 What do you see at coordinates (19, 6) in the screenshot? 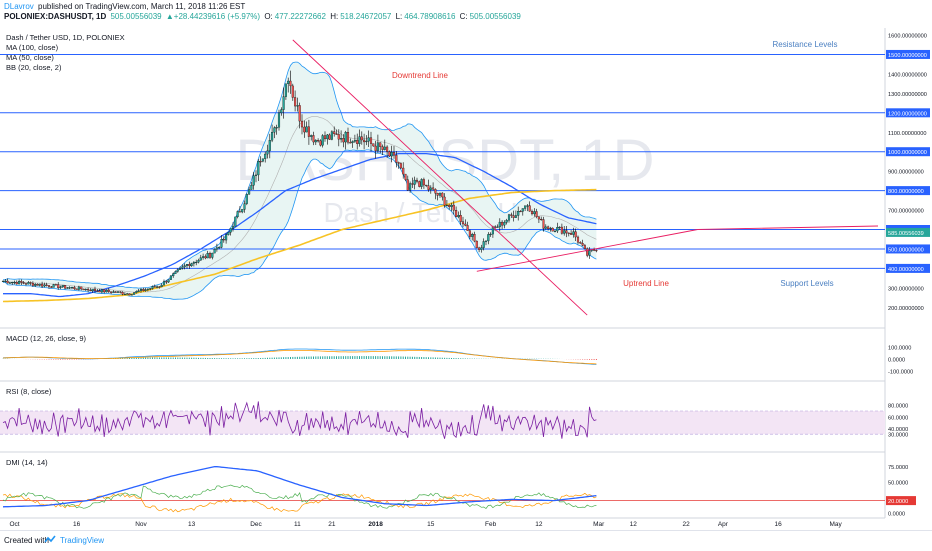
I see `author-link: DLavrov` at bounding box center [19, 6].